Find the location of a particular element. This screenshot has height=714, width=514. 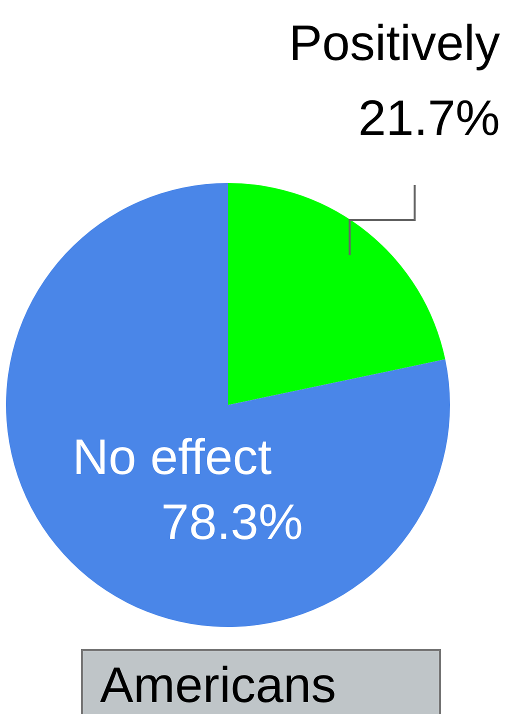

slice-label: Positively is located at coordinates (394, 43).